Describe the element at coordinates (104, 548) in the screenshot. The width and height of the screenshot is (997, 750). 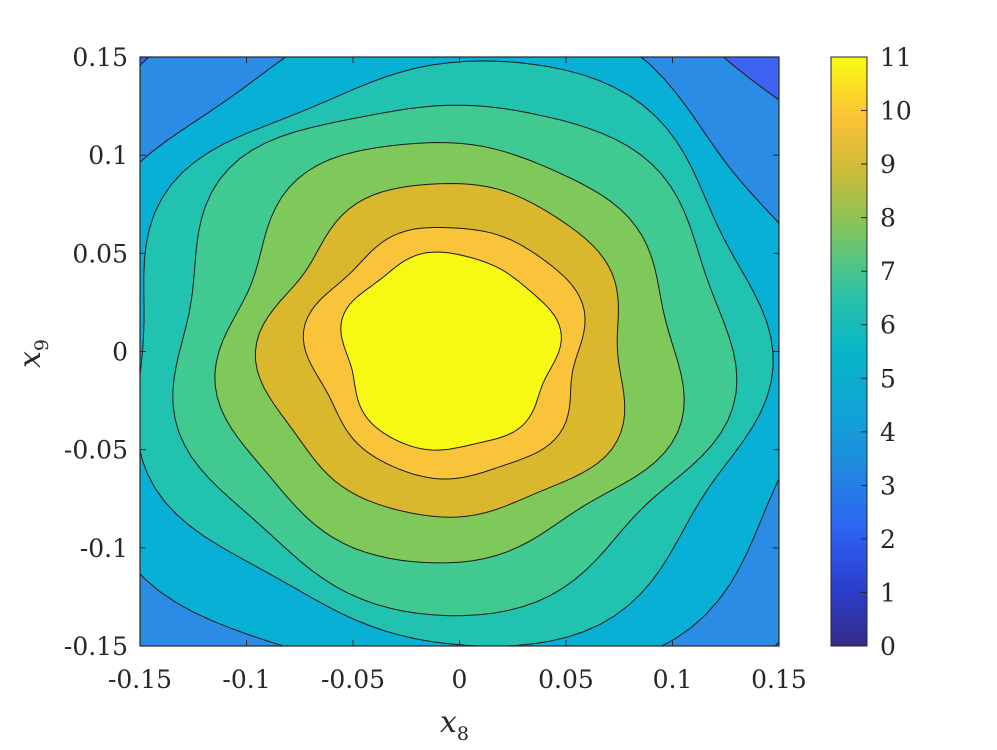
I see `y-tick-label: -0.1` at that location.